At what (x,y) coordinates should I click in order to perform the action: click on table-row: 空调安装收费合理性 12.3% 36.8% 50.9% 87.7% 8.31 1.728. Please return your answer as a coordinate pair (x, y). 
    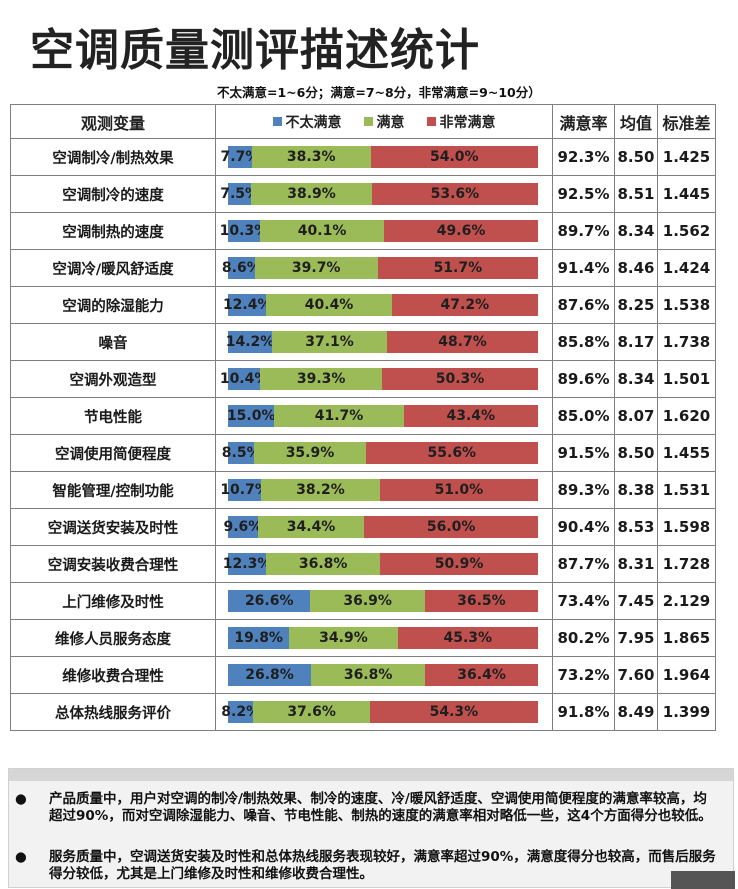
    Looking at the image, I should click on (363, 564).